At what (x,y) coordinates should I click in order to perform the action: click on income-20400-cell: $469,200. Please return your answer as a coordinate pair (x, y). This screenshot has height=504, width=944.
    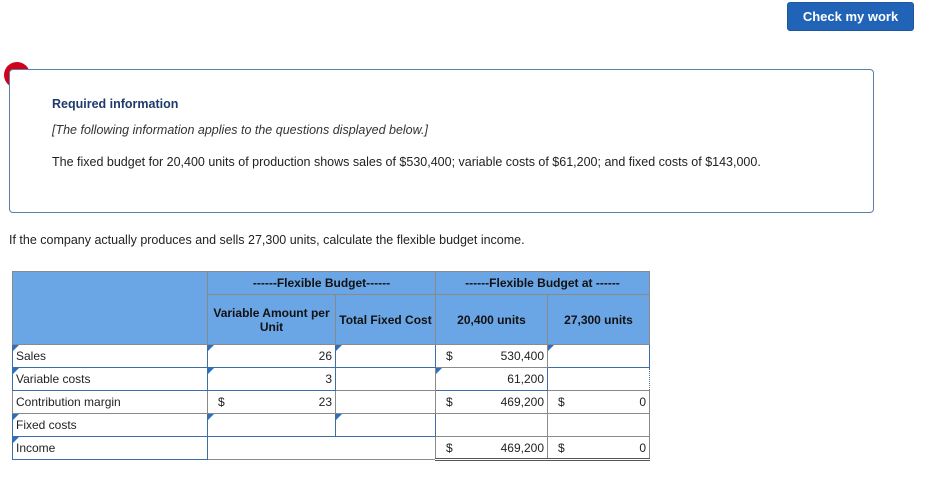
    Looking at the image, I should click on (491, 448).